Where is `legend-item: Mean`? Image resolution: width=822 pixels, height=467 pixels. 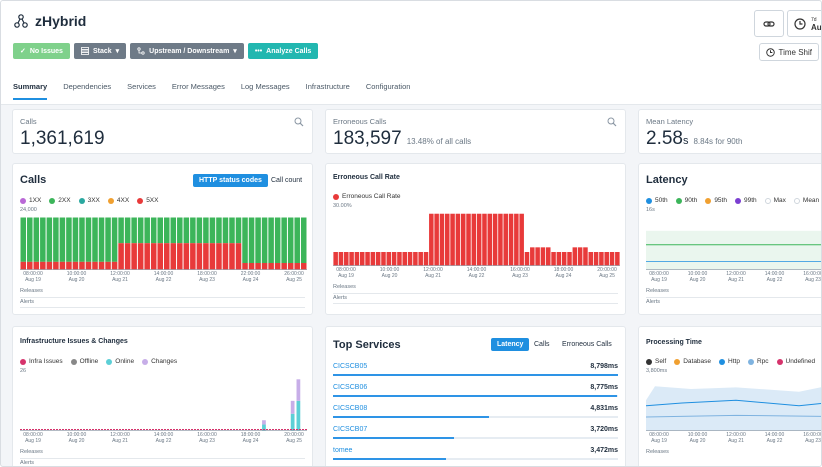
legend-item: Mean is located at coordinates (806, 200).